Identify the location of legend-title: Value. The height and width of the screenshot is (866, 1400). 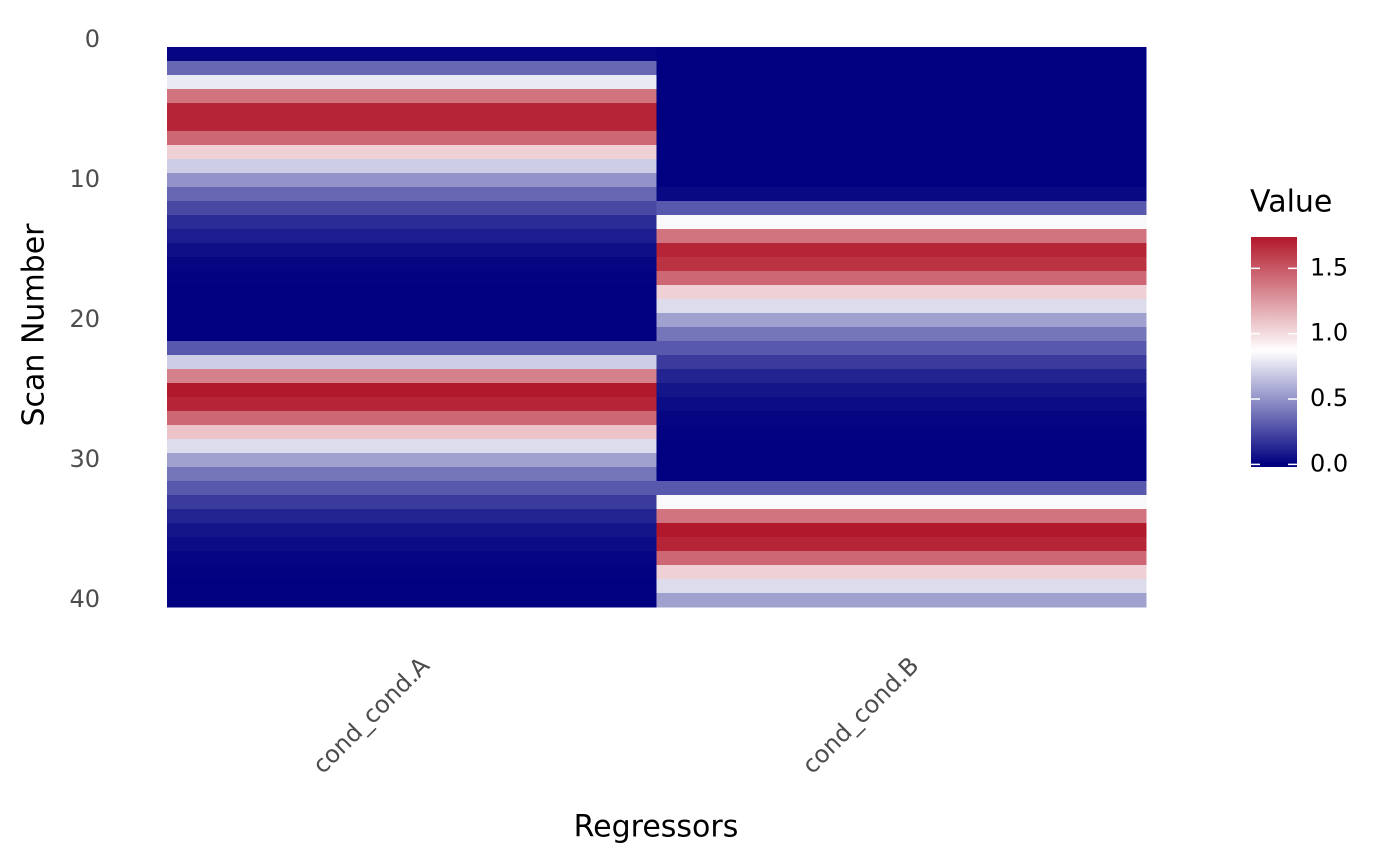
(1291, 202).